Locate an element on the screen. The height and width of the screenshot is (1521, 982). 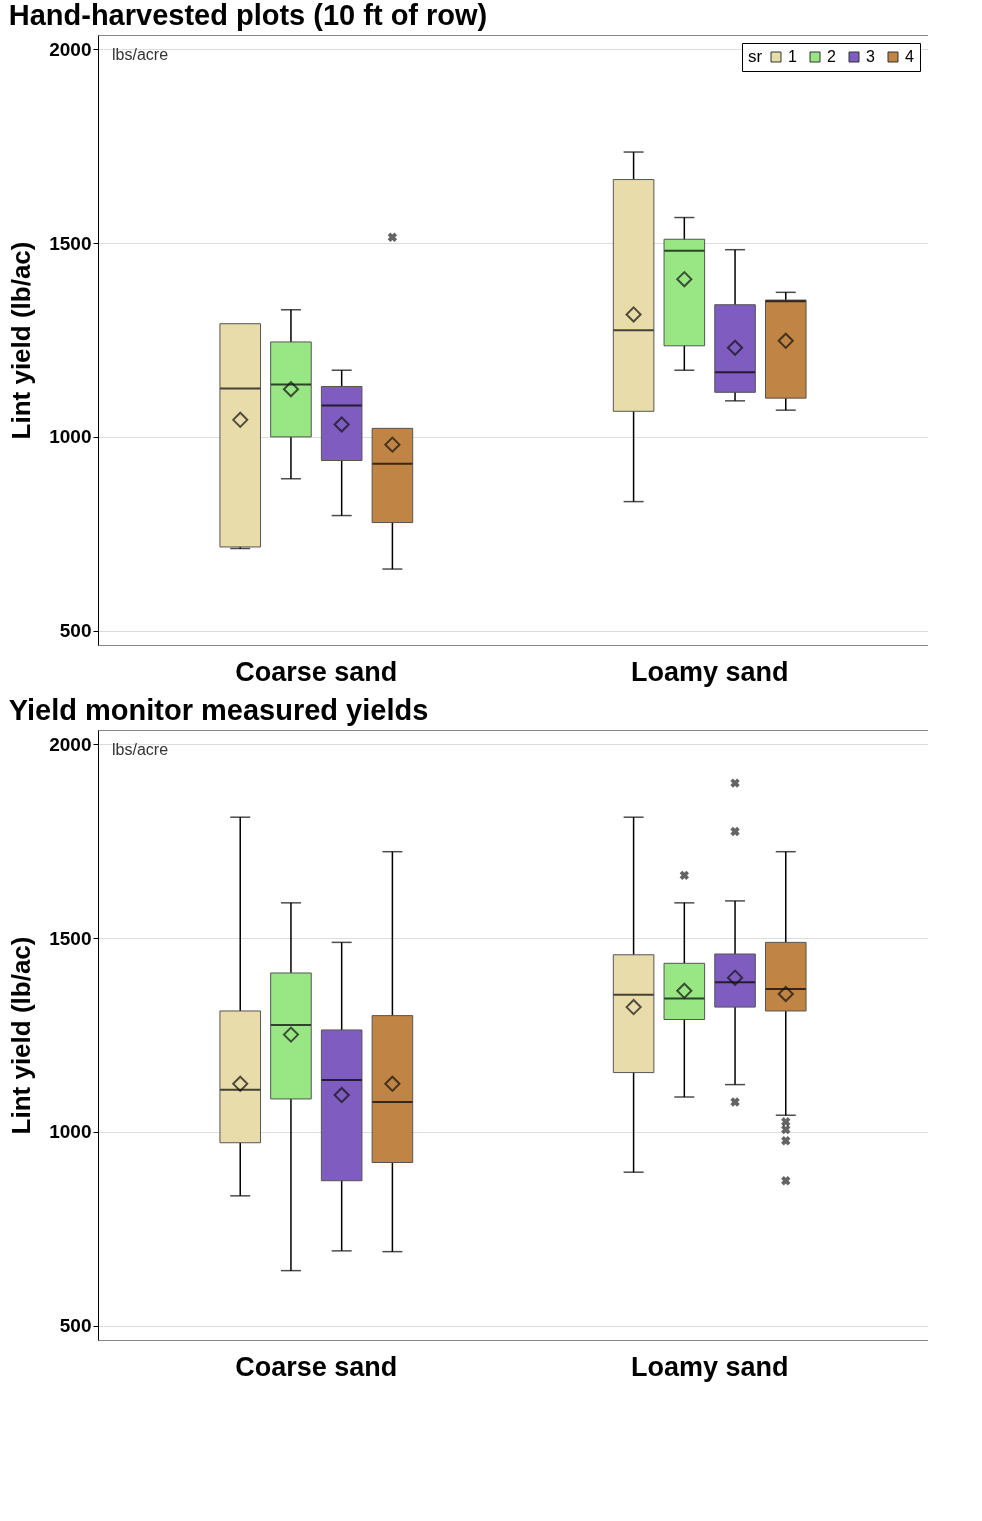
legend-title: sr is located at coordinates (755, 56).